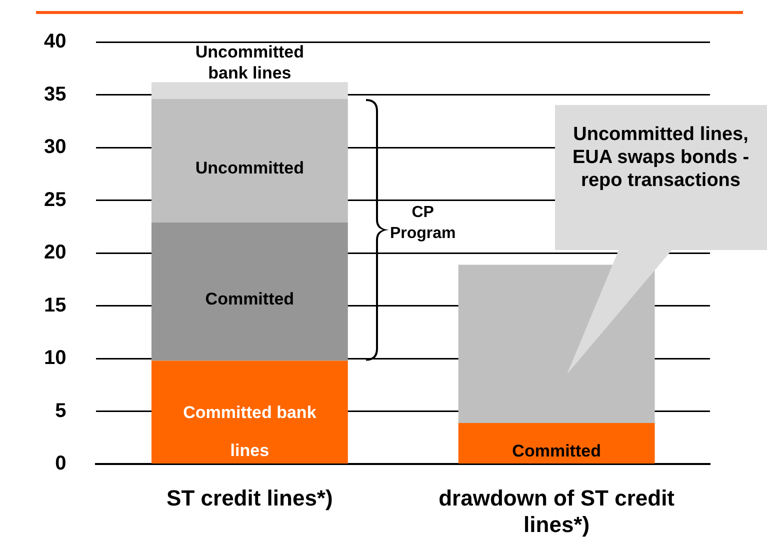 This screenshot has width=767, height=553. I want to click on annotation: Uncommitted lines, EUA swaps bonds - repo transactions, so click(660, 157).